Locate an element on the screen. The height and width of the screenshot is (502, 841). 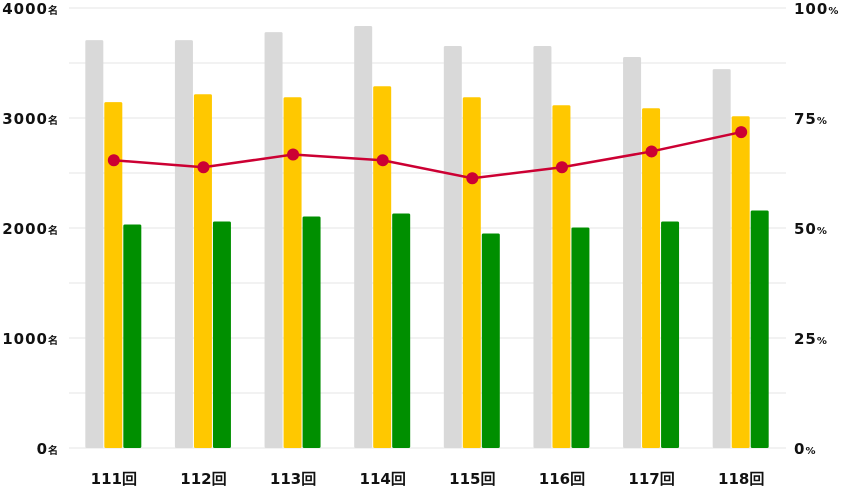
x-tick-label: 113回 is located at coordinates (293, 479).